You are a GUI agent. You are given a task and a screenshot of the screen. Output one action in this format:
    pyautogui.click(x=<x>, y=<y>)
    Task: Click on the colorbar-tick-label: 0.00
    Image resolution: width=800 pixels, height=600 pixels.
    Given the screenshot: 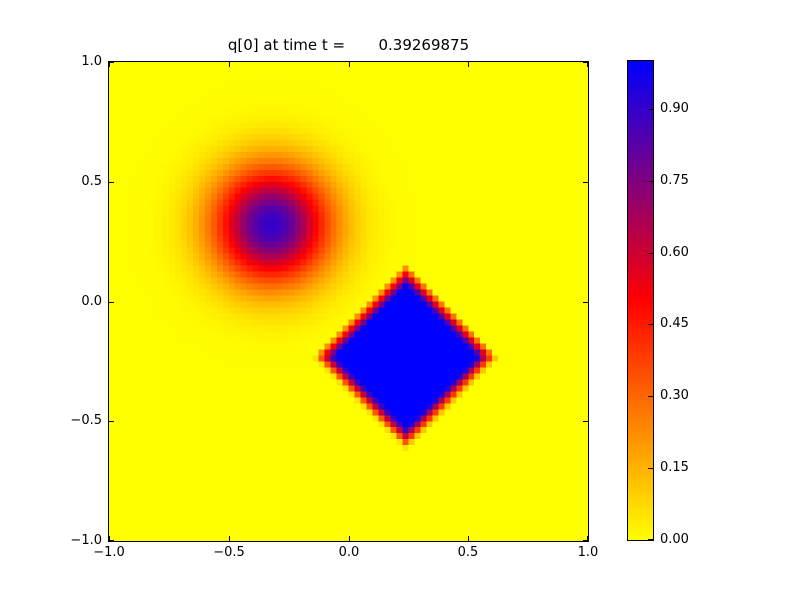 What is the action you would take?
    pyautogui.click(x=674, y=539)
    